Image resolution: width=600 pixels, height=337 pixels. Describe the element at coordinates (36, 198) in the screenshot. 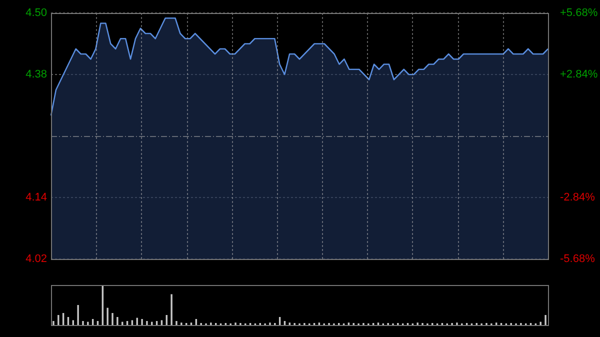

I see `y-tick-label: 4.14` at that location.